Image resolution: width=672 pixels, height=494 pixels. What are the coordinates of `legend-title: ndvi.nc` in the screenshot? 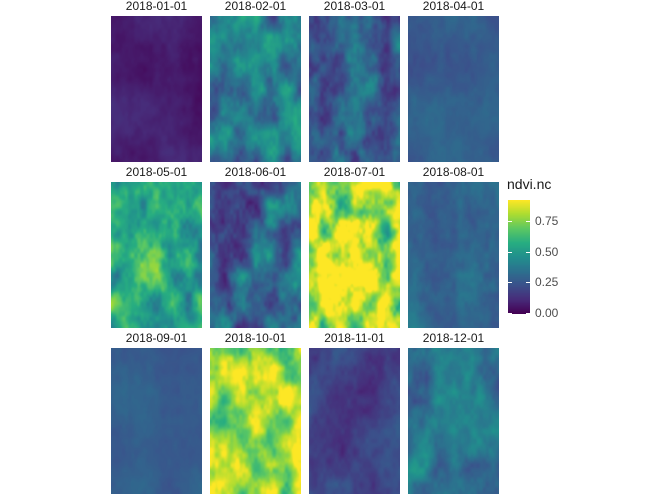 It's located at (529, 184).